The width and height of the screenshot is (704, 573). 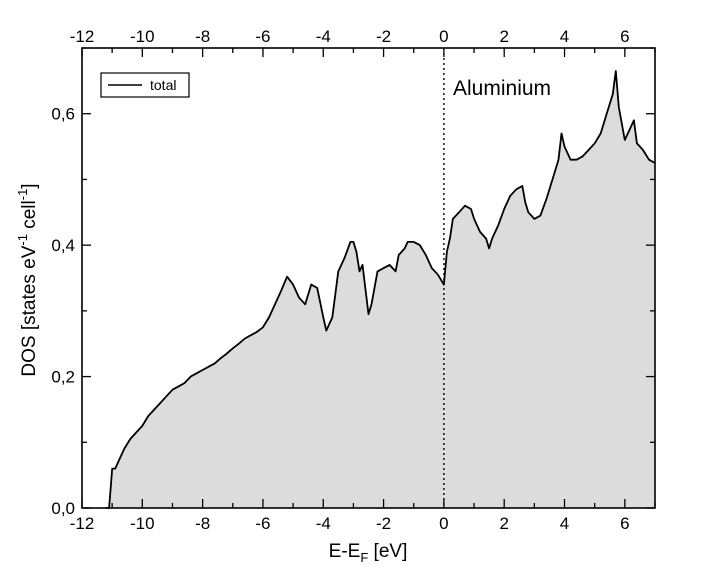 What do you see at coordinates (503, 36) in the screenshot?
I see `x-tick-label-top: 2` at bounding box center [503, 36].